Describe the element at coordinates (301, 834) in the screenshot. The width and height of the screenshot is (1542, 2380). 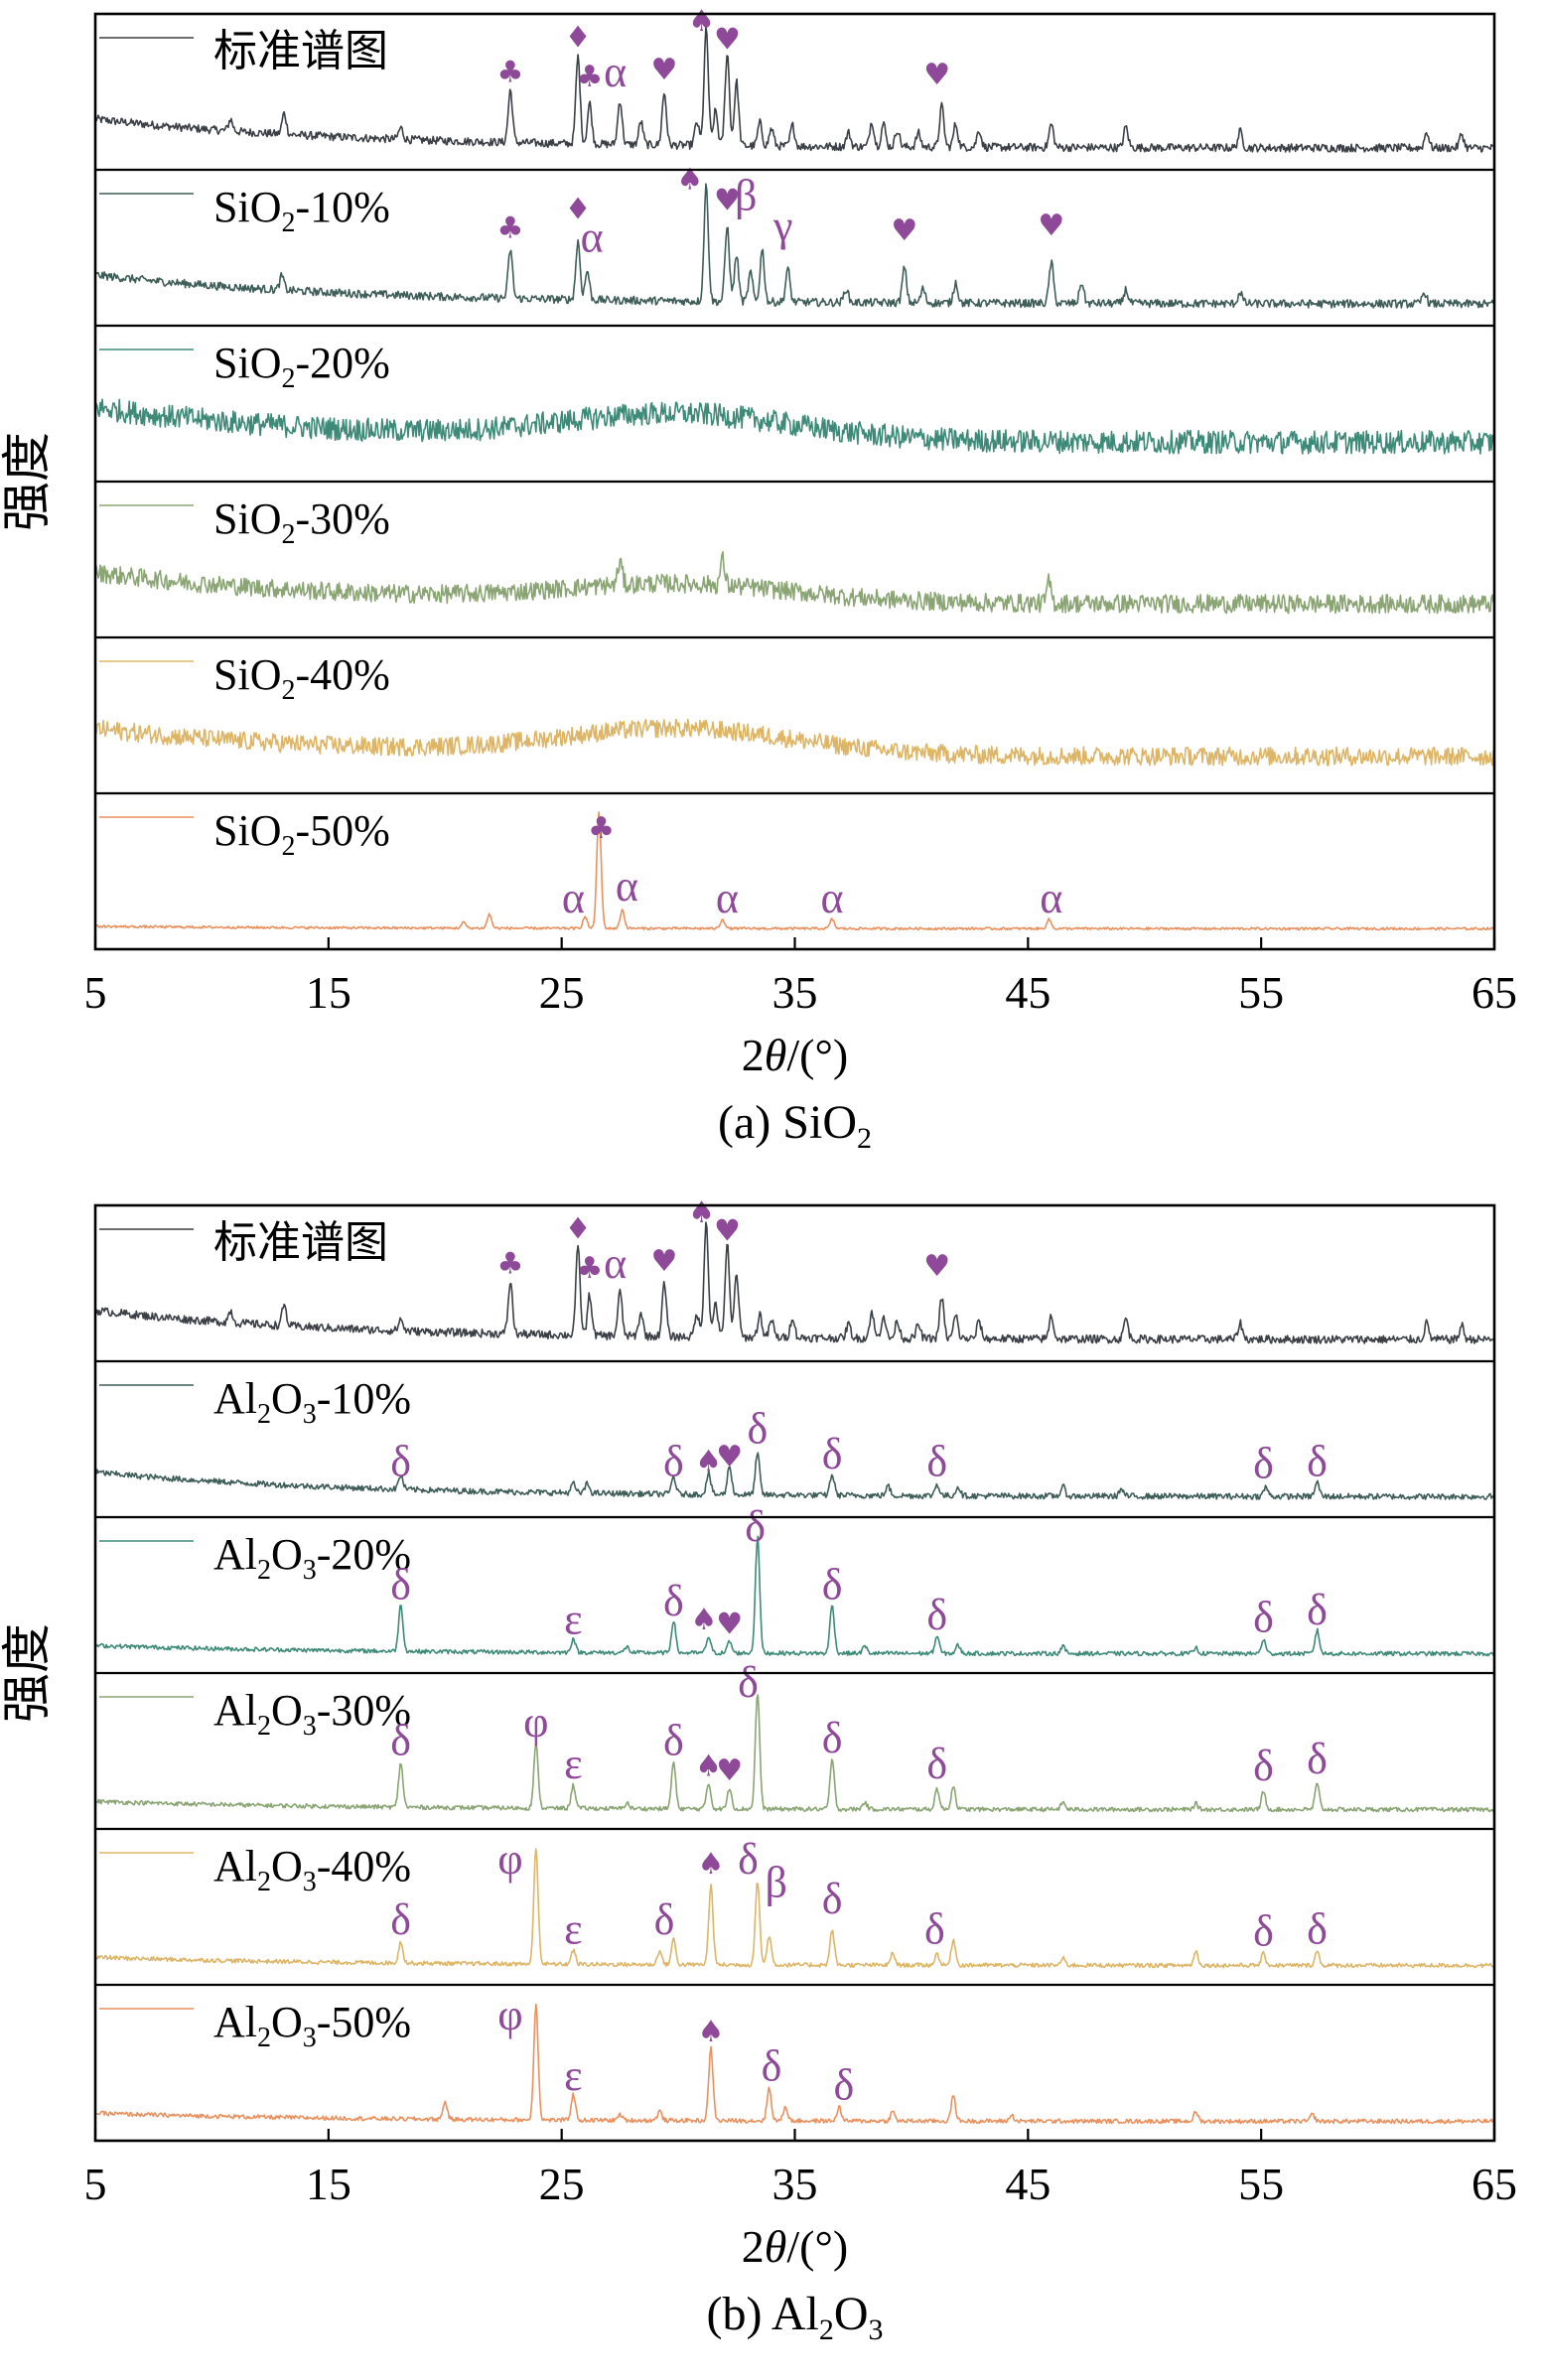
I see `legend-label-SiO2-50%: SiO2-50%` at that location.